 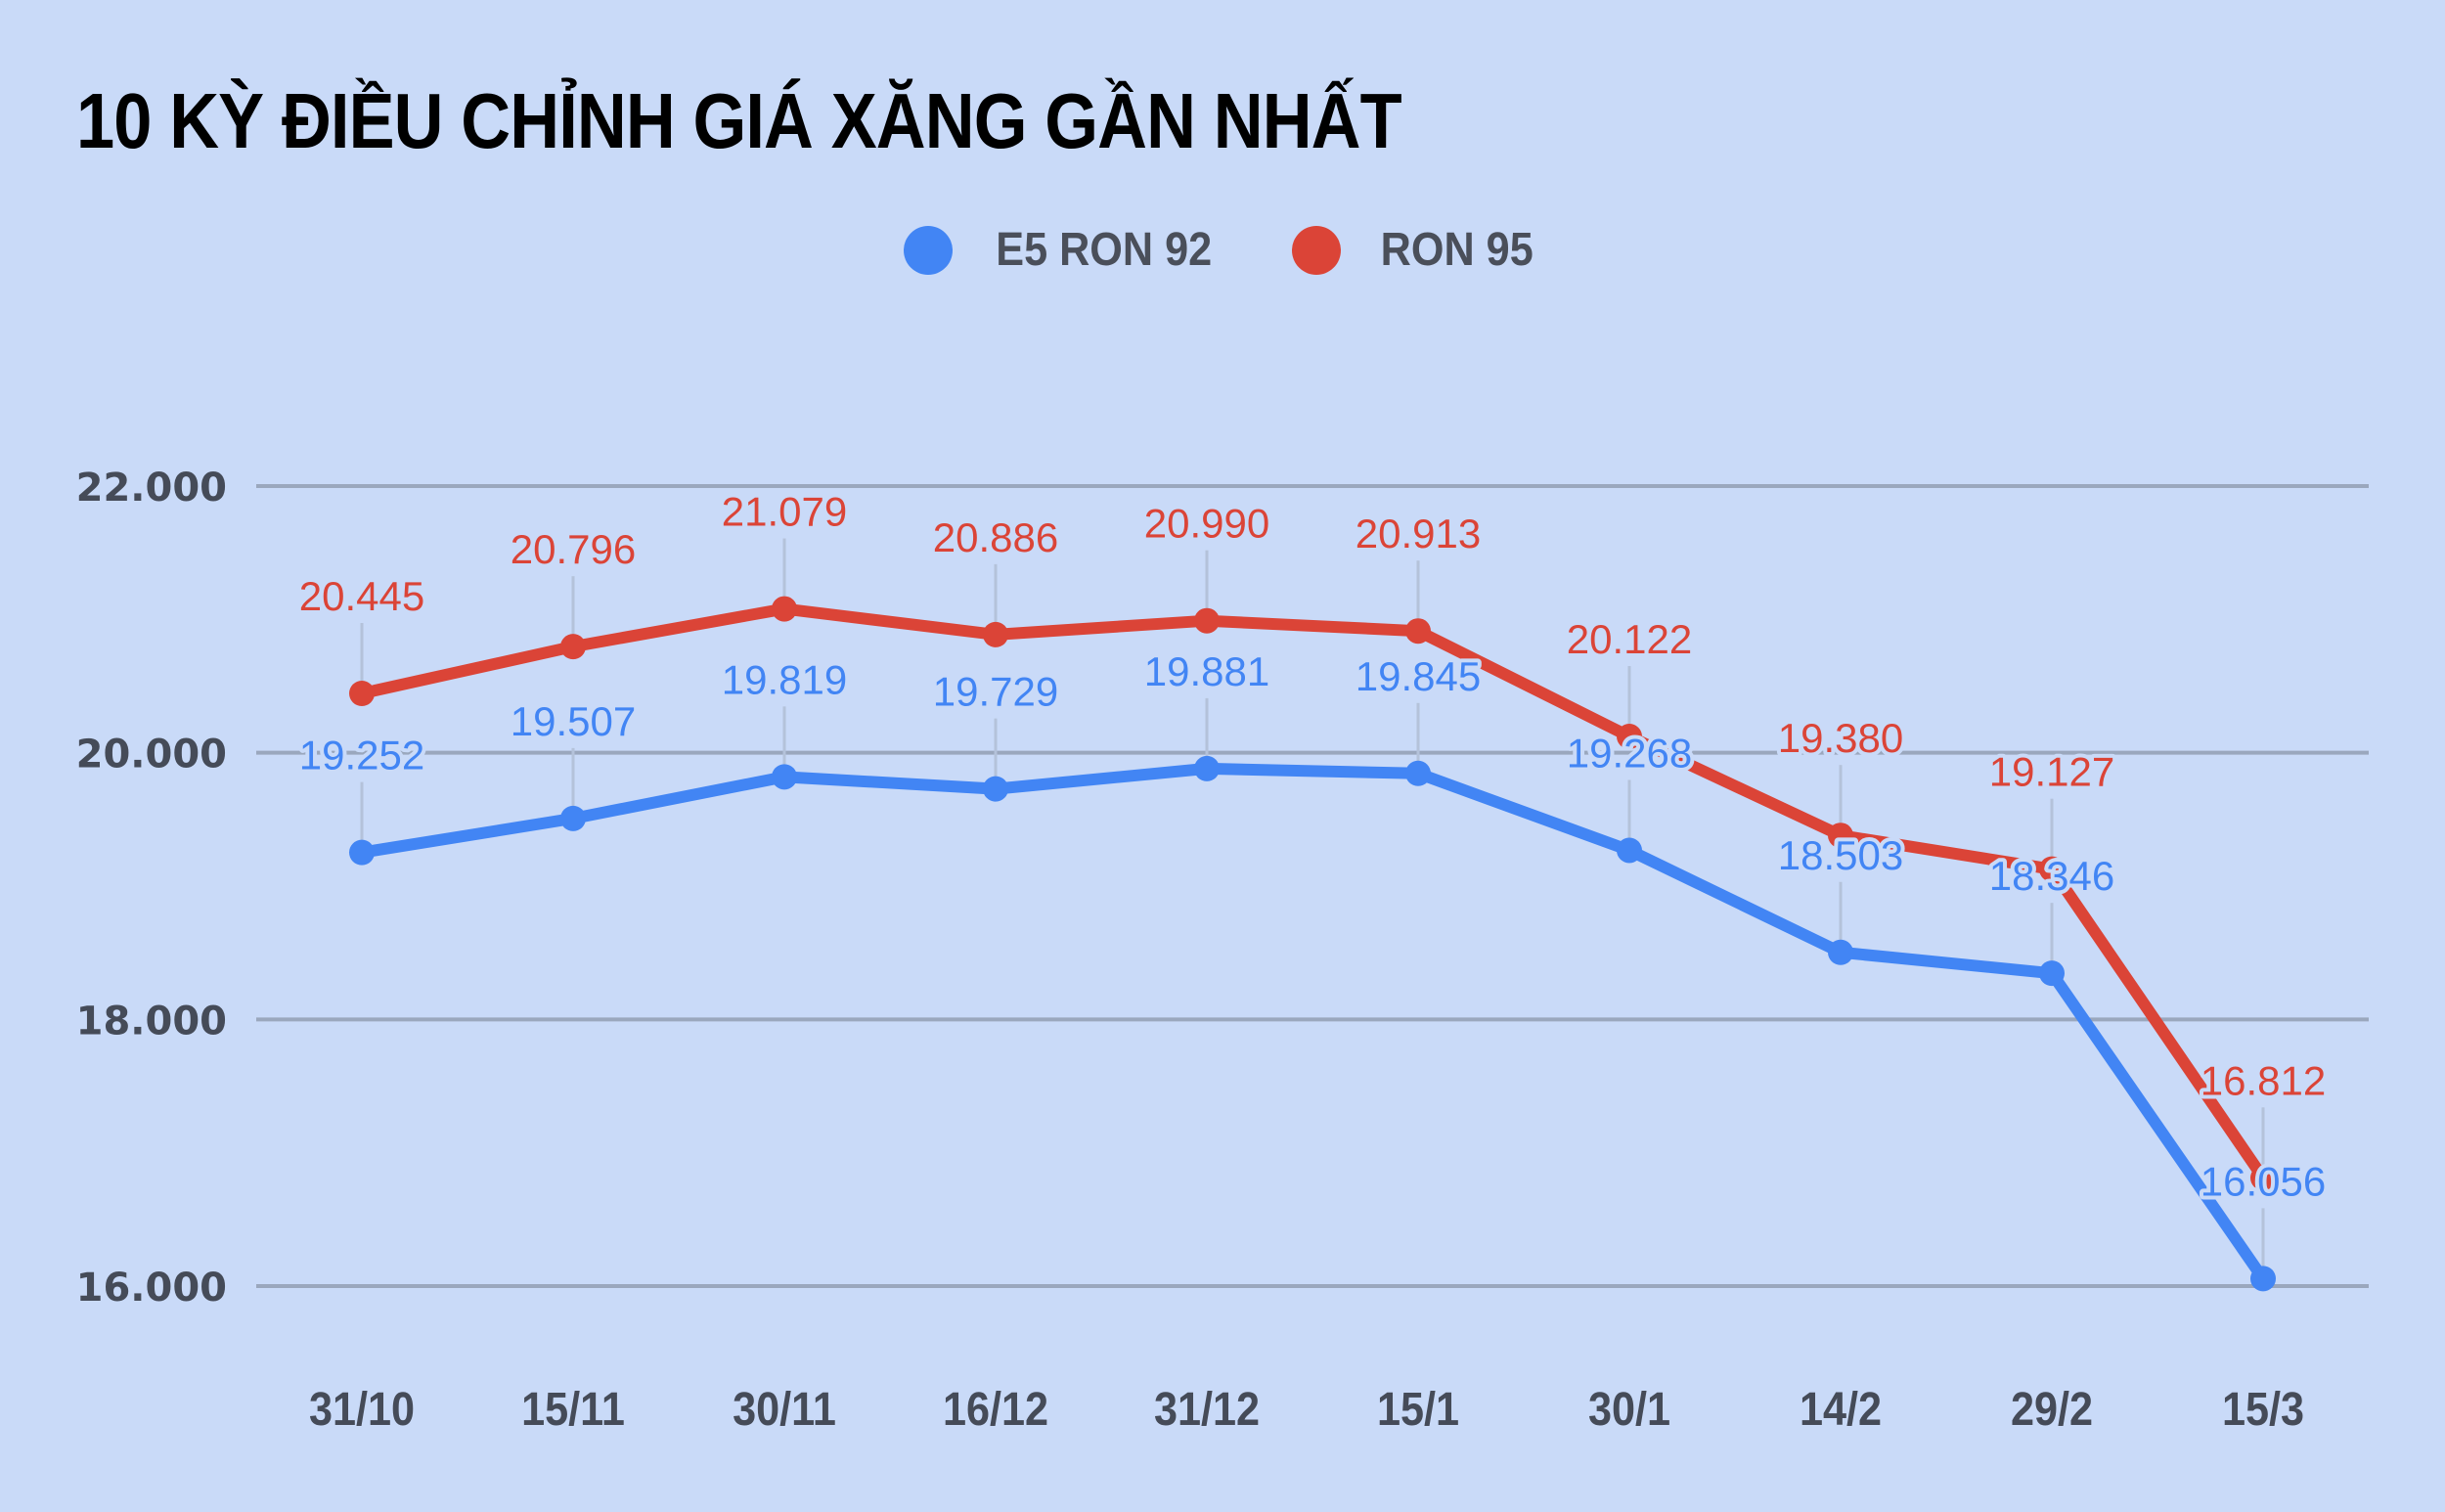 I want to click on chart-legend: E5 RON 92 RON 95, so click(x=1222, y=250).